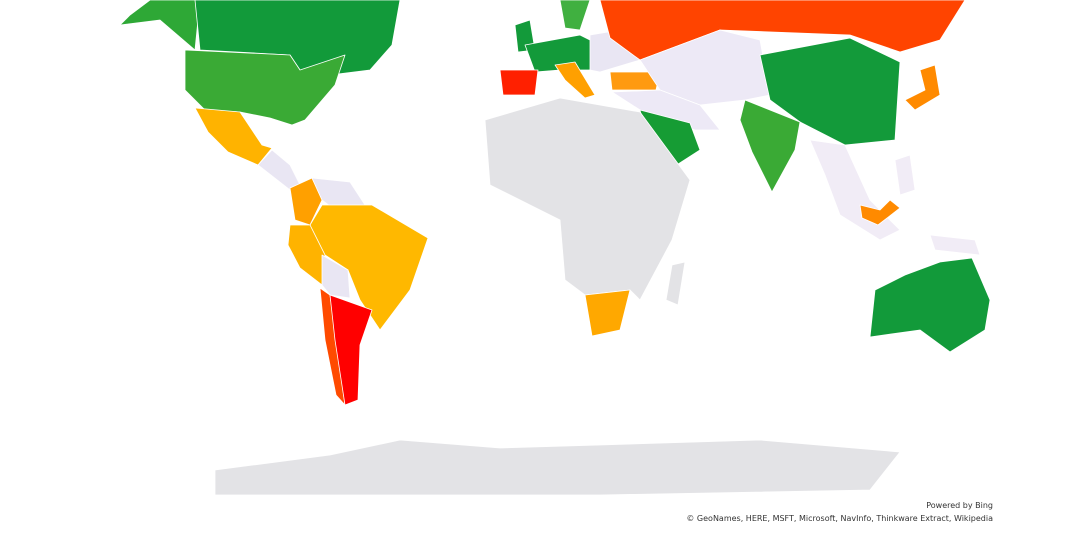  What do you see at coordinates (770, 146) in the screenshot?
I see `india` at bounding box center [770, 146].